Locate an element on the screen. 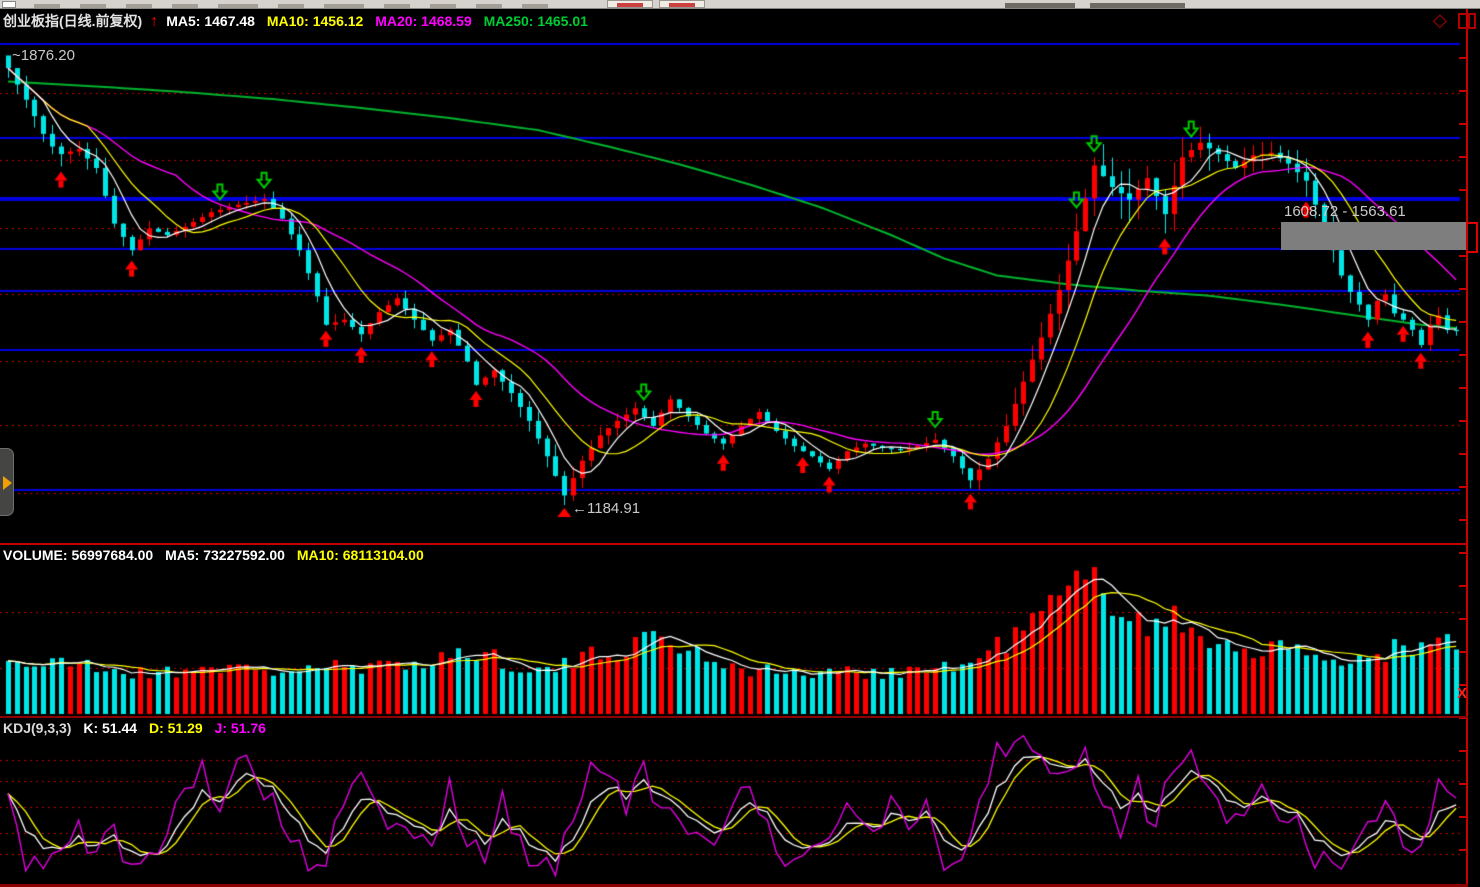  price-range-label: 1608.72 - 1563.61 is located at coordinates (1345, 211).